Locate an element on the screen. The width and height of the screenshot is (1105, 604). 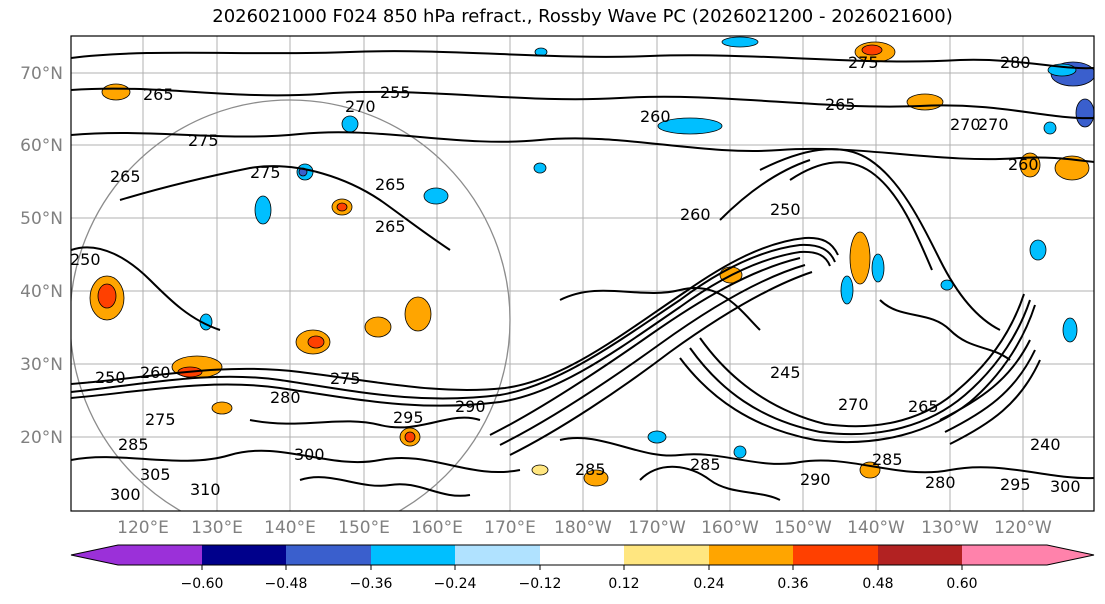
lon-label: 140°W is located at coordinates (876, 528).